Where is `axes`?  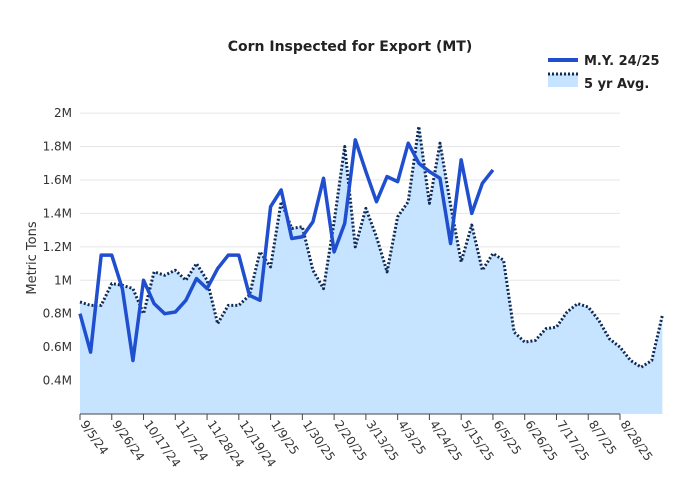 axes is located at coordinates (350, 416).